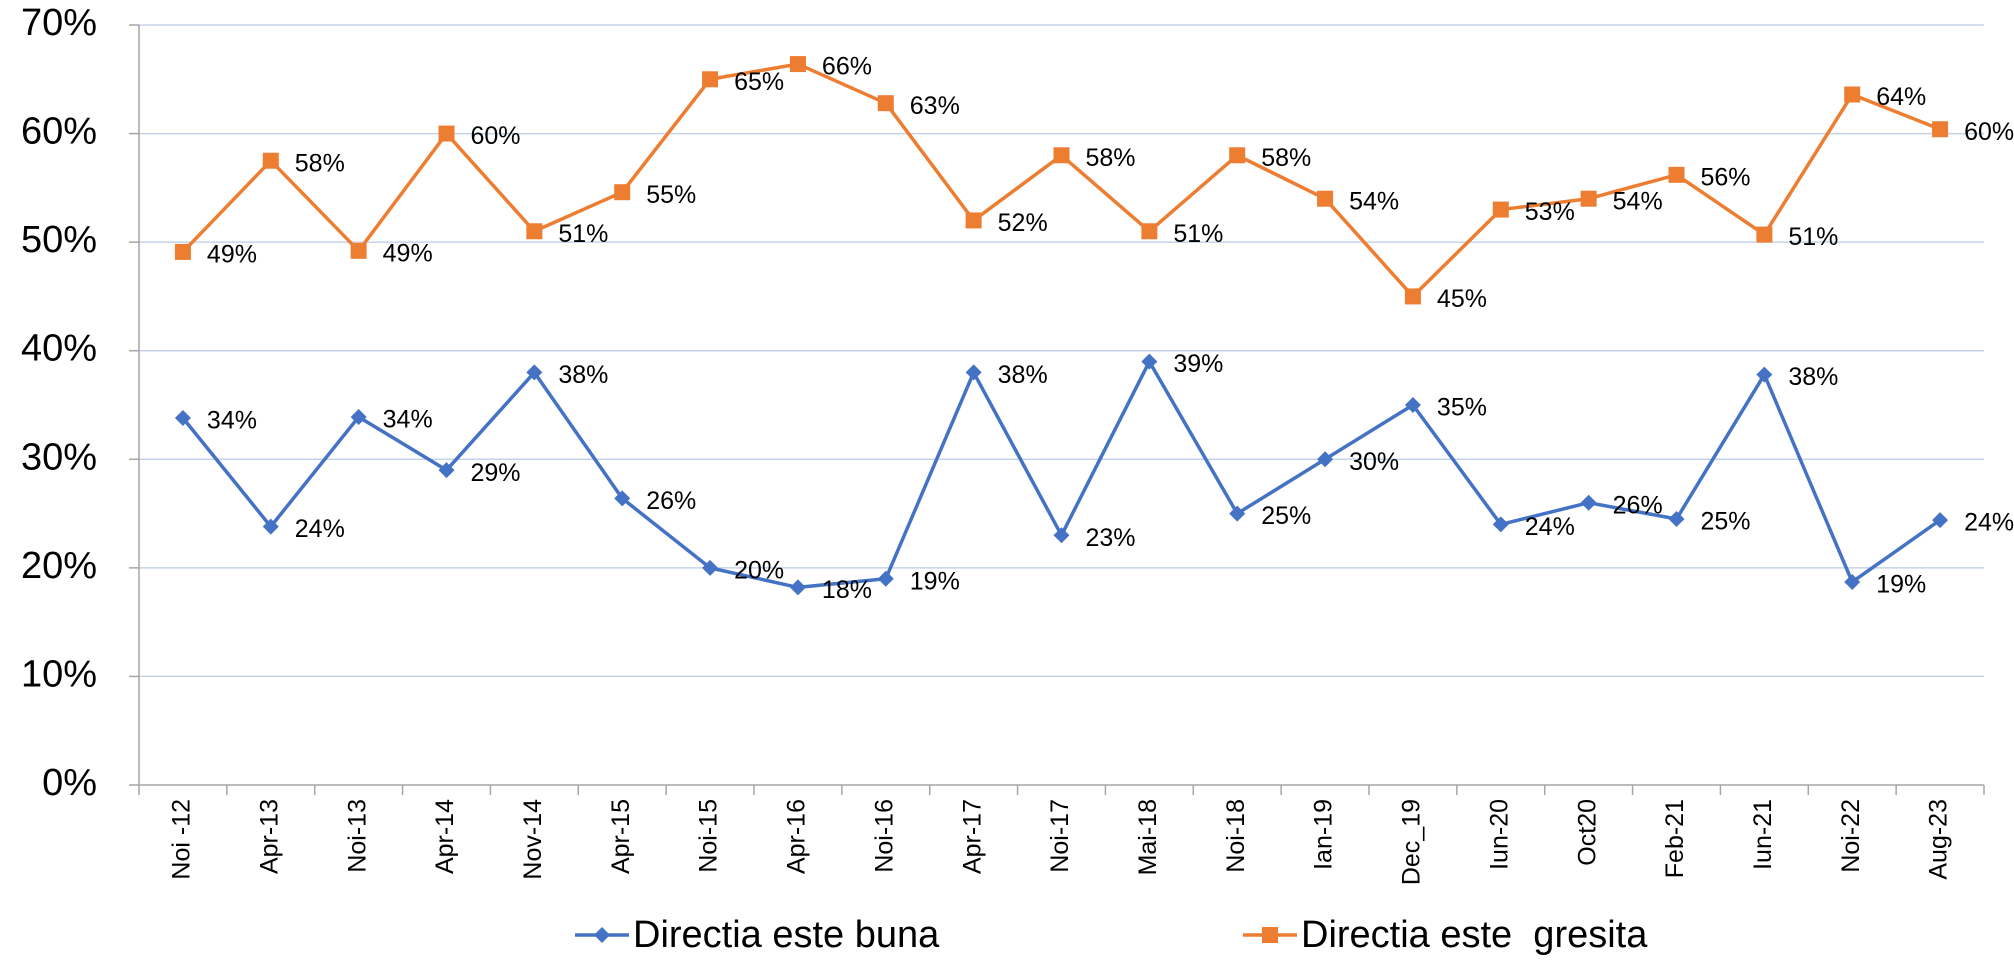  Describe the element at coordinates (59, 674) in the screenshot. I see `y-tick-label: 10%` at that location.